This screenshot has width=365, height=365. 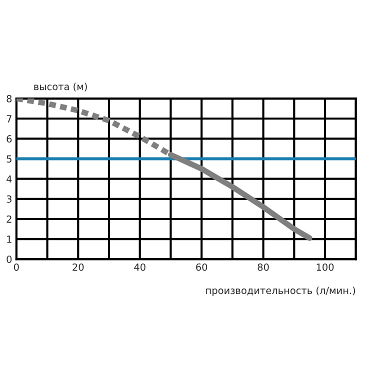 What do you see at coordinates (60, 87) in the screenshot?
I see `y-axis-title: высота (м)` at bounding box center [60, 87].